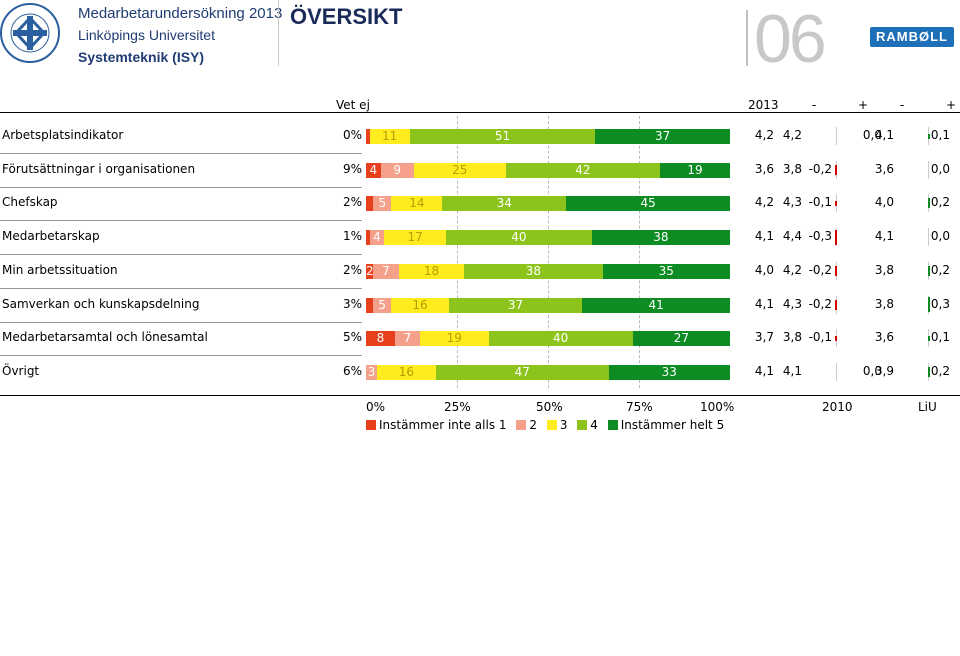 This screenshot has height=656, width=960. I want to click on plus-header-2010: +, so click(863, 105).